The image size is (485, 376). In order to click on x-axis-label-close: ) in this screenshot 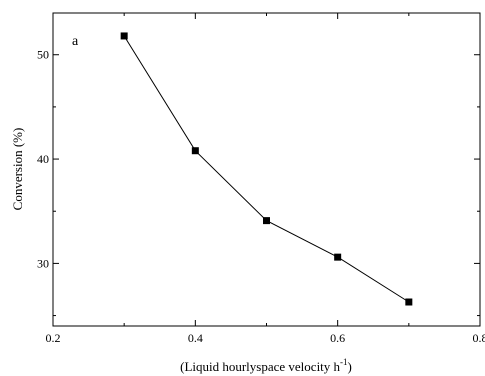, I will do `click(350, 366)`.